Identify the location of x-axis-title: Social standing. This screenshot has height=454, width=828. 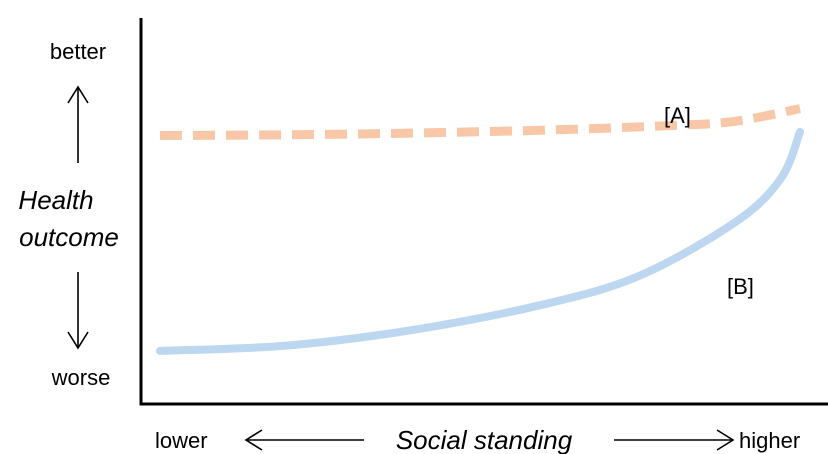
(484, 439).